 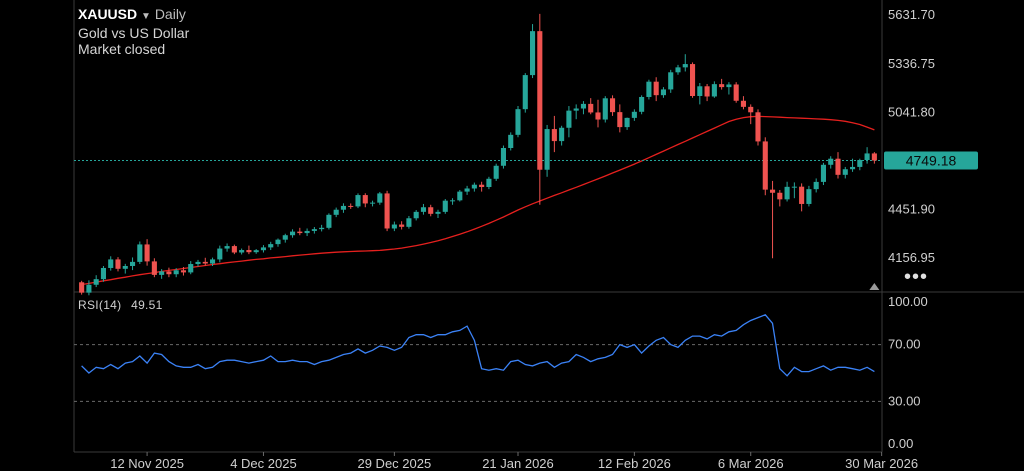 I want to click on rsi-value: 49.51, so click(x=147, y=305).